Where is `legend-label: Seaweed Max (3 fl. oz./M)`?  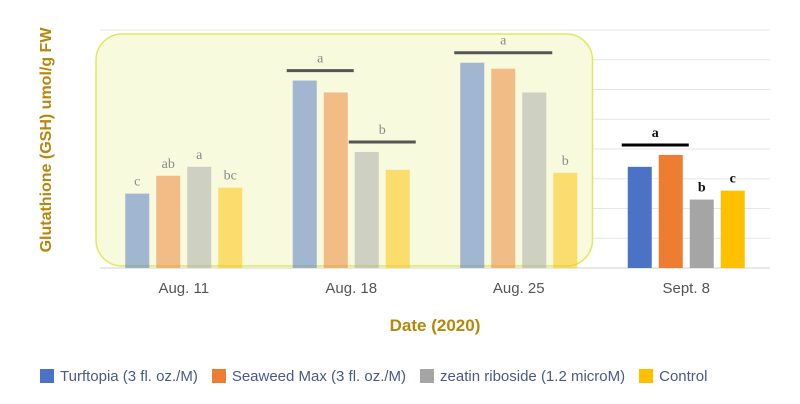 legend-label: Seaweed Max (3 fl. oz./M) is located at coordinates (319, 376).